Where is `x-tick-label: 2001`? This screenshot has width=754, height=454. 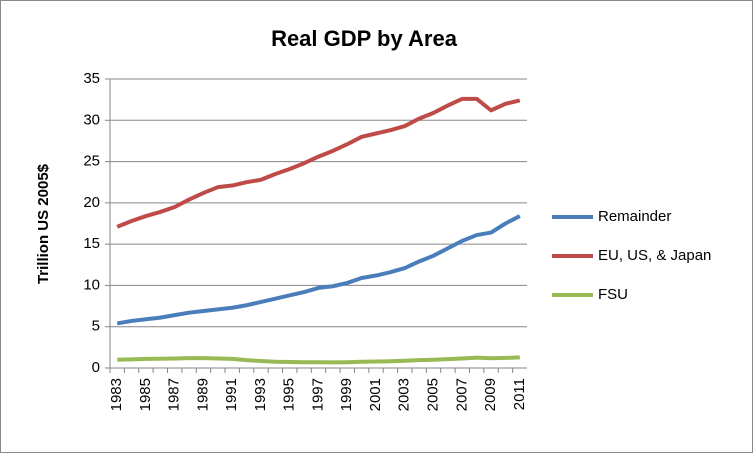
x-tick-label: 2001 is located at coordinates (375, 394).